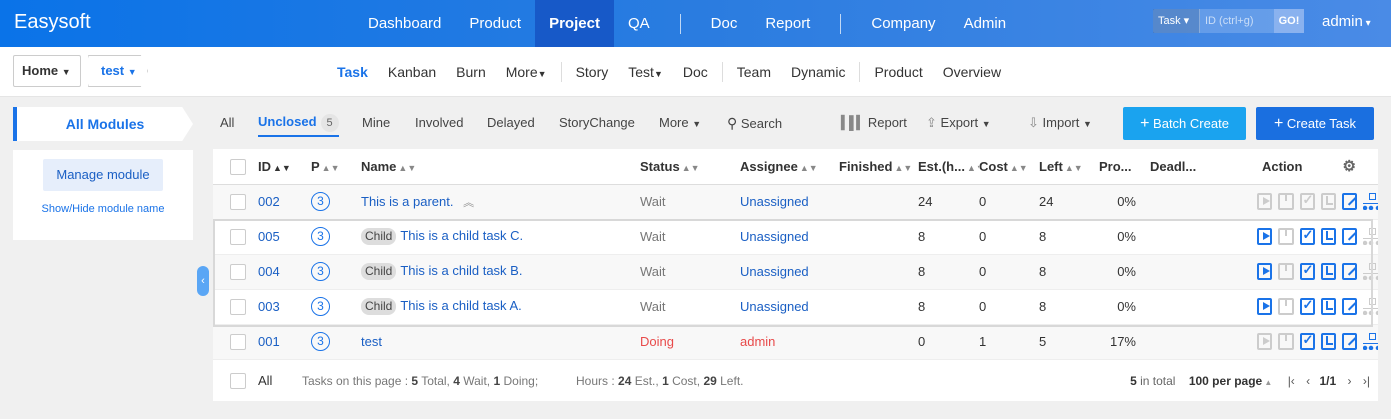 This screenshot has width=1391, height=419. What do you see at coordinates (1289, 21) in the screenshot?
I see `search-go-button: GO!` at bounding box center [1289, 21].